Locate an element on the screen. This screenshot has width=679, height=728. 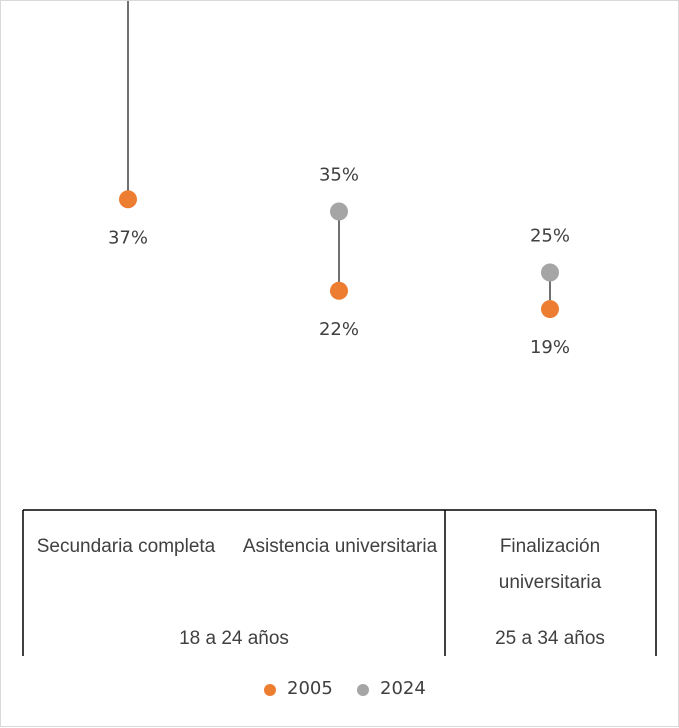
legend-marker-2005 is located at coordinates (270, 690).